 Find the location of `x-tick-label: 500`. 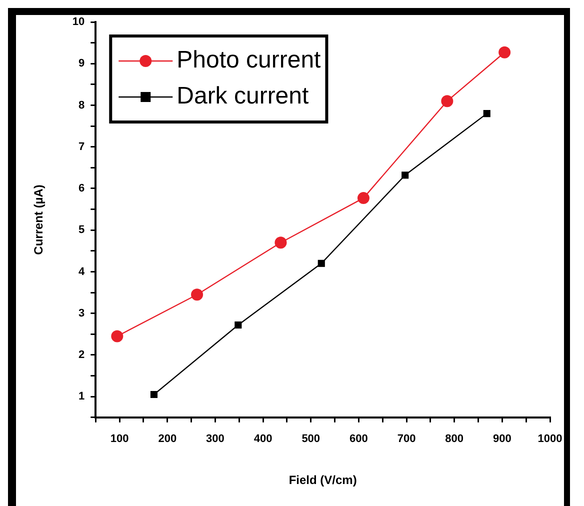

x-tick-label: 500 is located at coordinates (311, 439).